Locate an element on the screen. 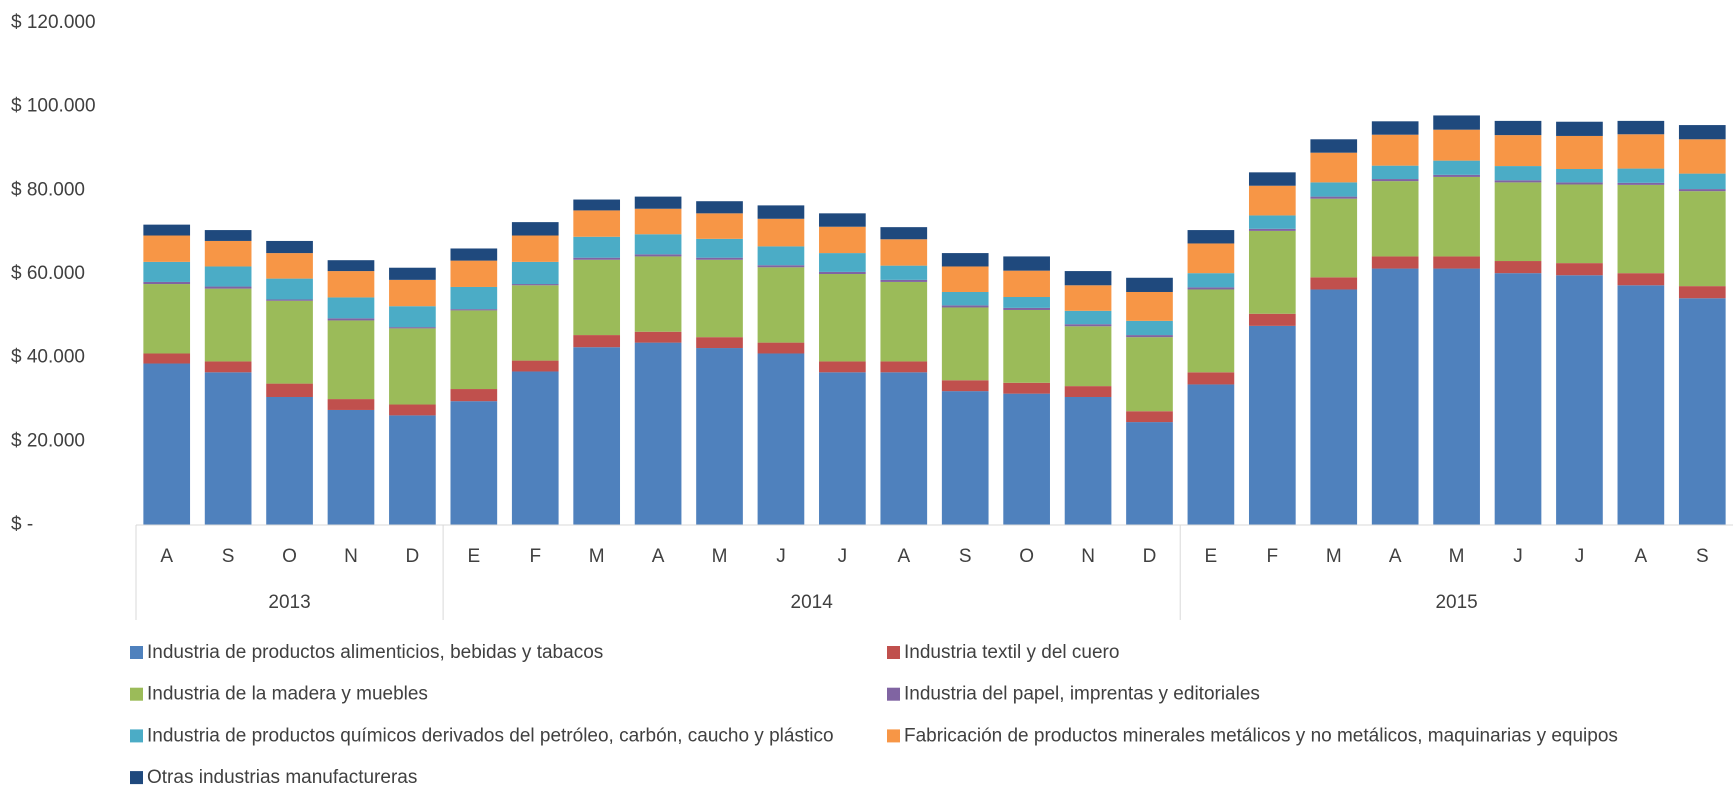 The width and height of the screenshot is (1733, 788). legend-label: Industria de la madera y muebles is located at coordinates (287, 694).